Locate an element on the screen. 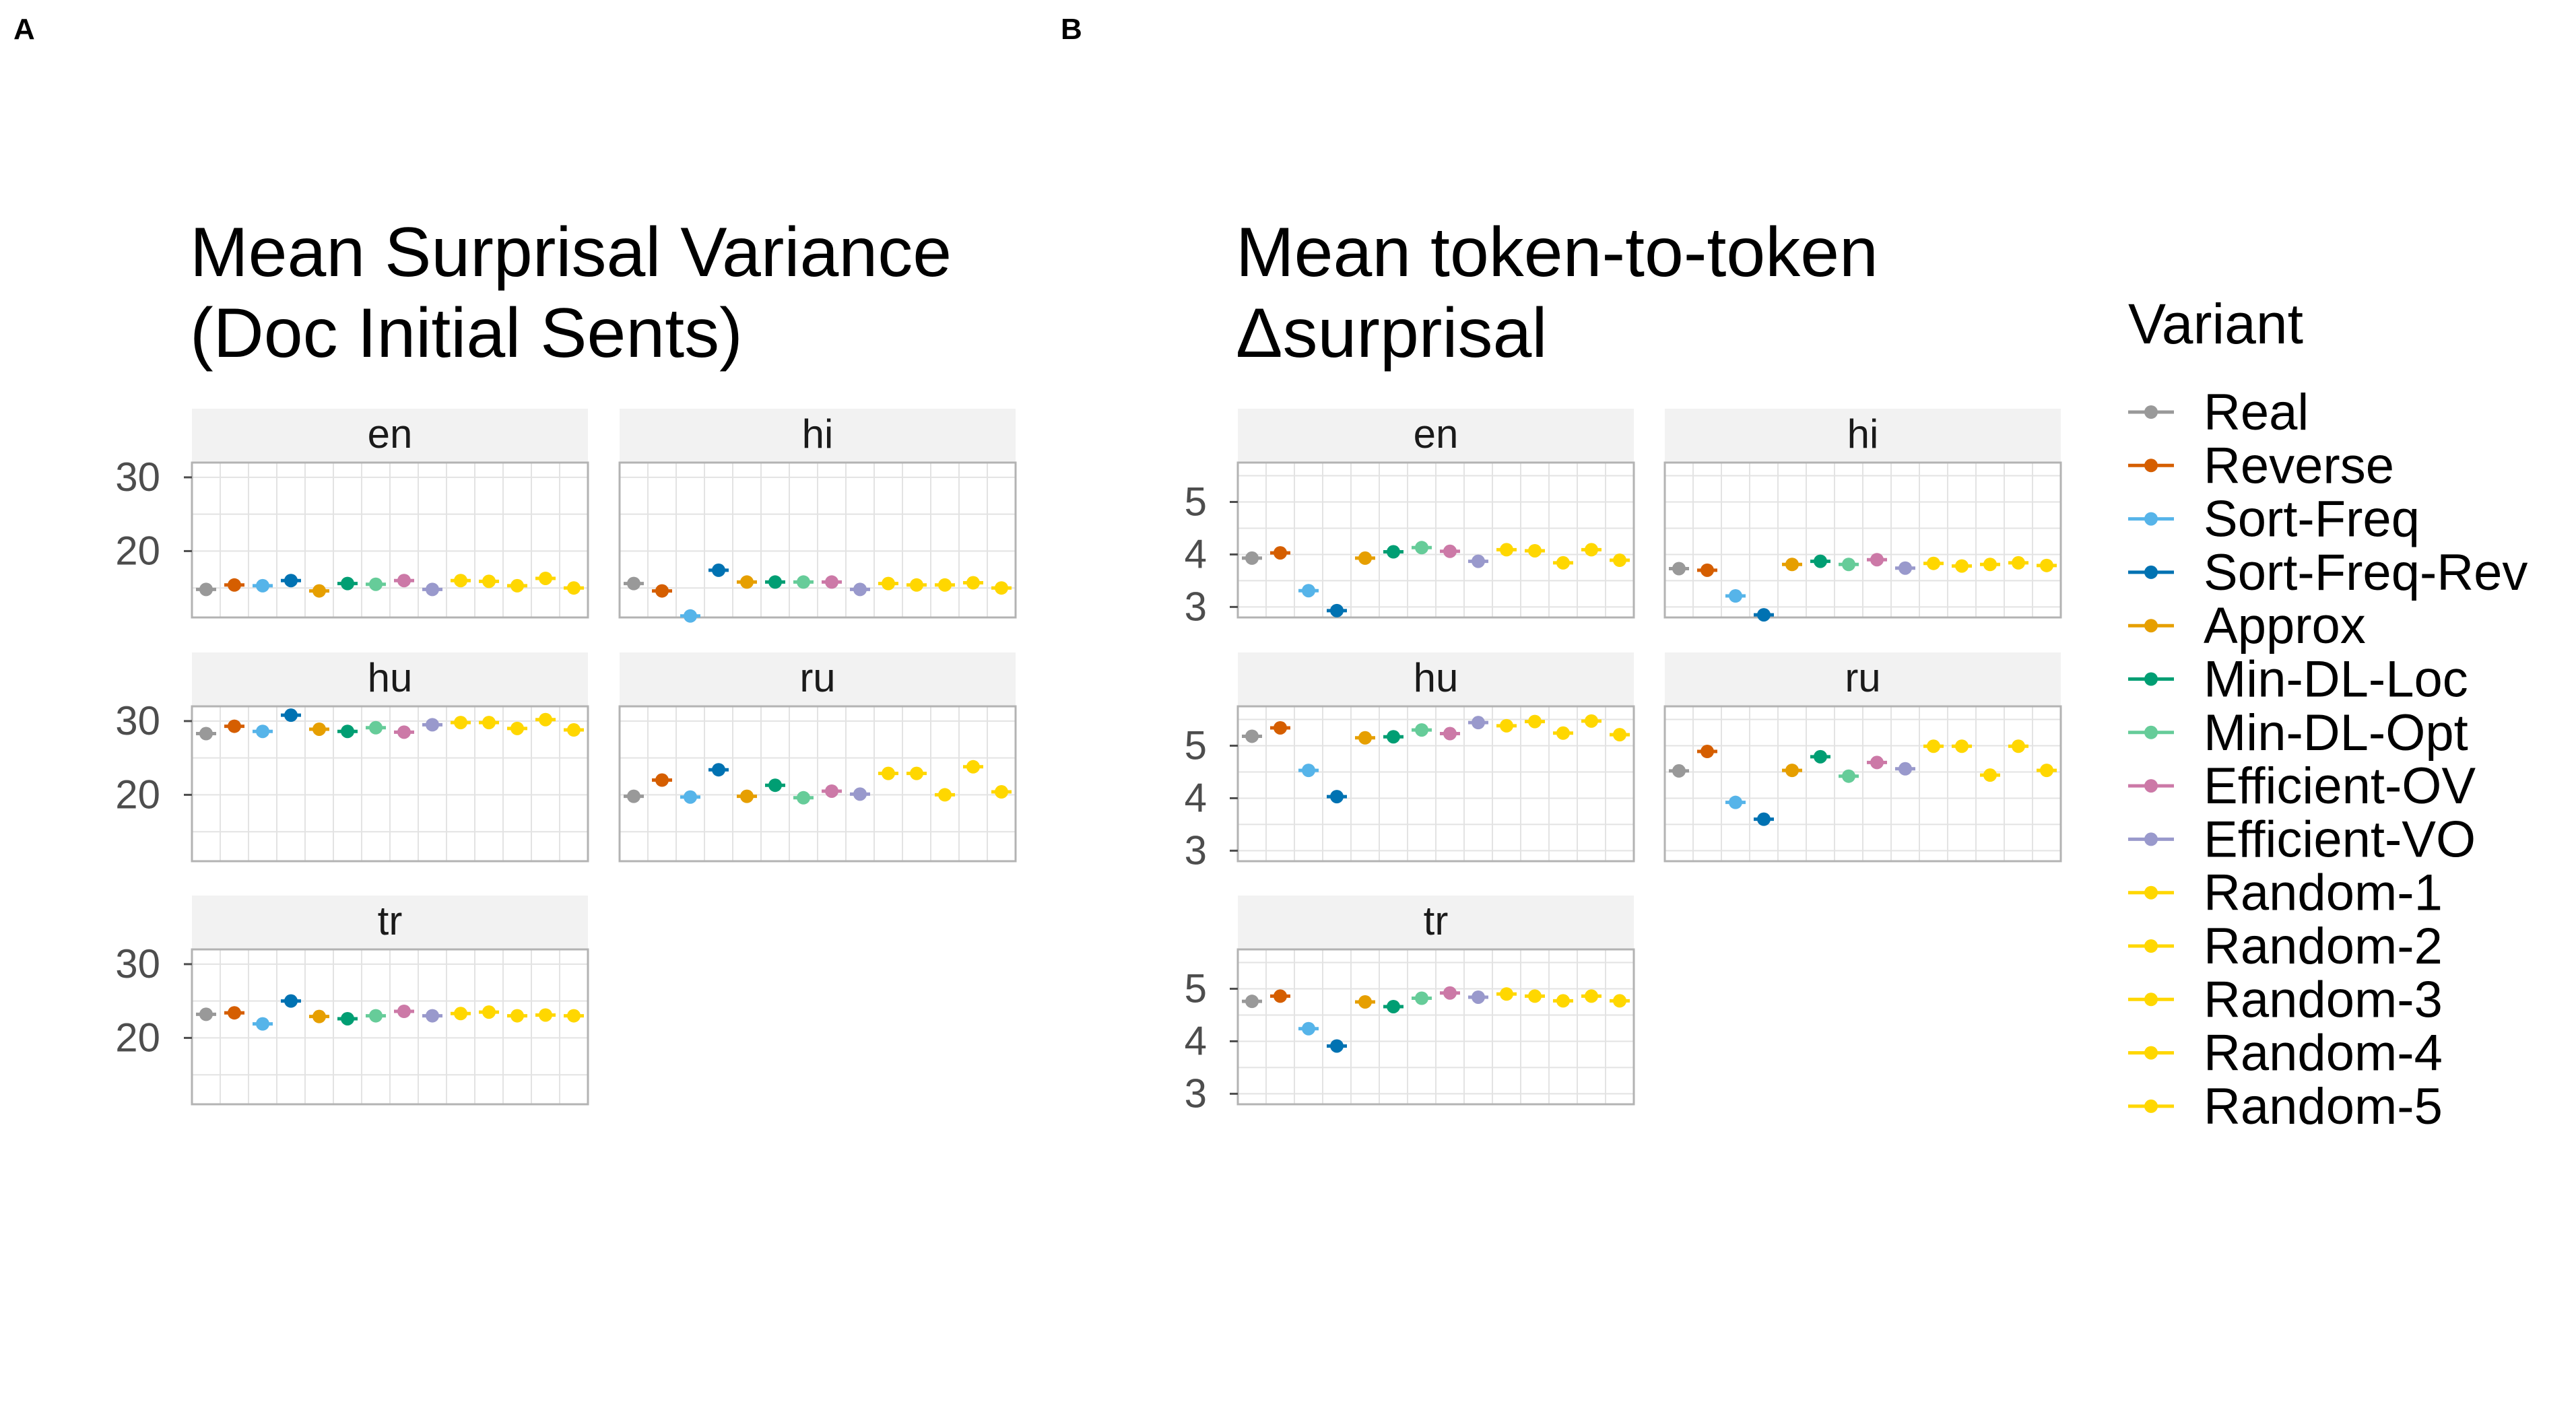 Image resolution: width=2576 pixels, height=1414 pixels. y-tick-label: 5 is located at coordinates (1196, 501).